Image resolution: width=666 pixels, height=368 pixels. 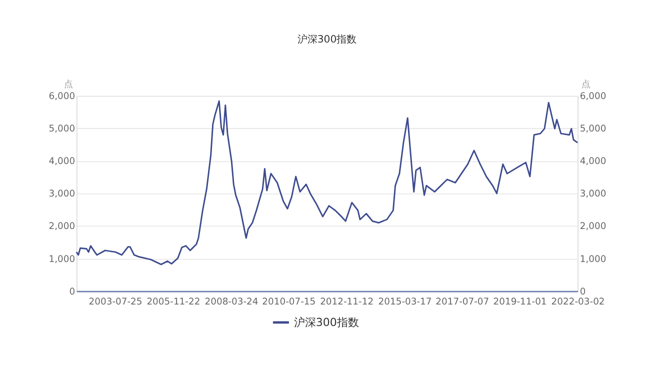 I want to click on x-tick-label: 2022-03-02, so click(x=578, y=302).